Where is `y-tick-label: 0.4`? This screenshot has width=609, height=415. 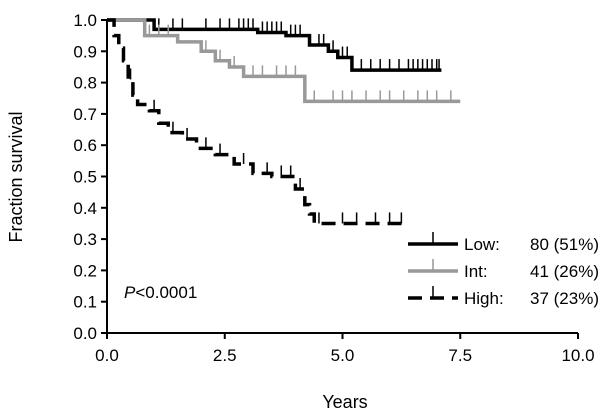 y-tick-label: 0.4 is located at coordinates (85, 208).